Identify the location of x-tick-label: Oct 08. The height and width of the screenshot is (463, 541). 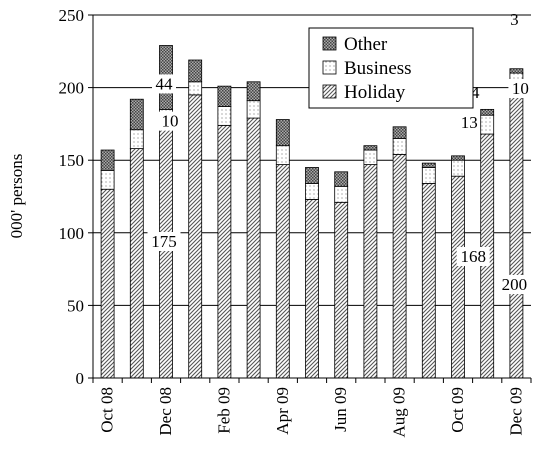
(107, 410).